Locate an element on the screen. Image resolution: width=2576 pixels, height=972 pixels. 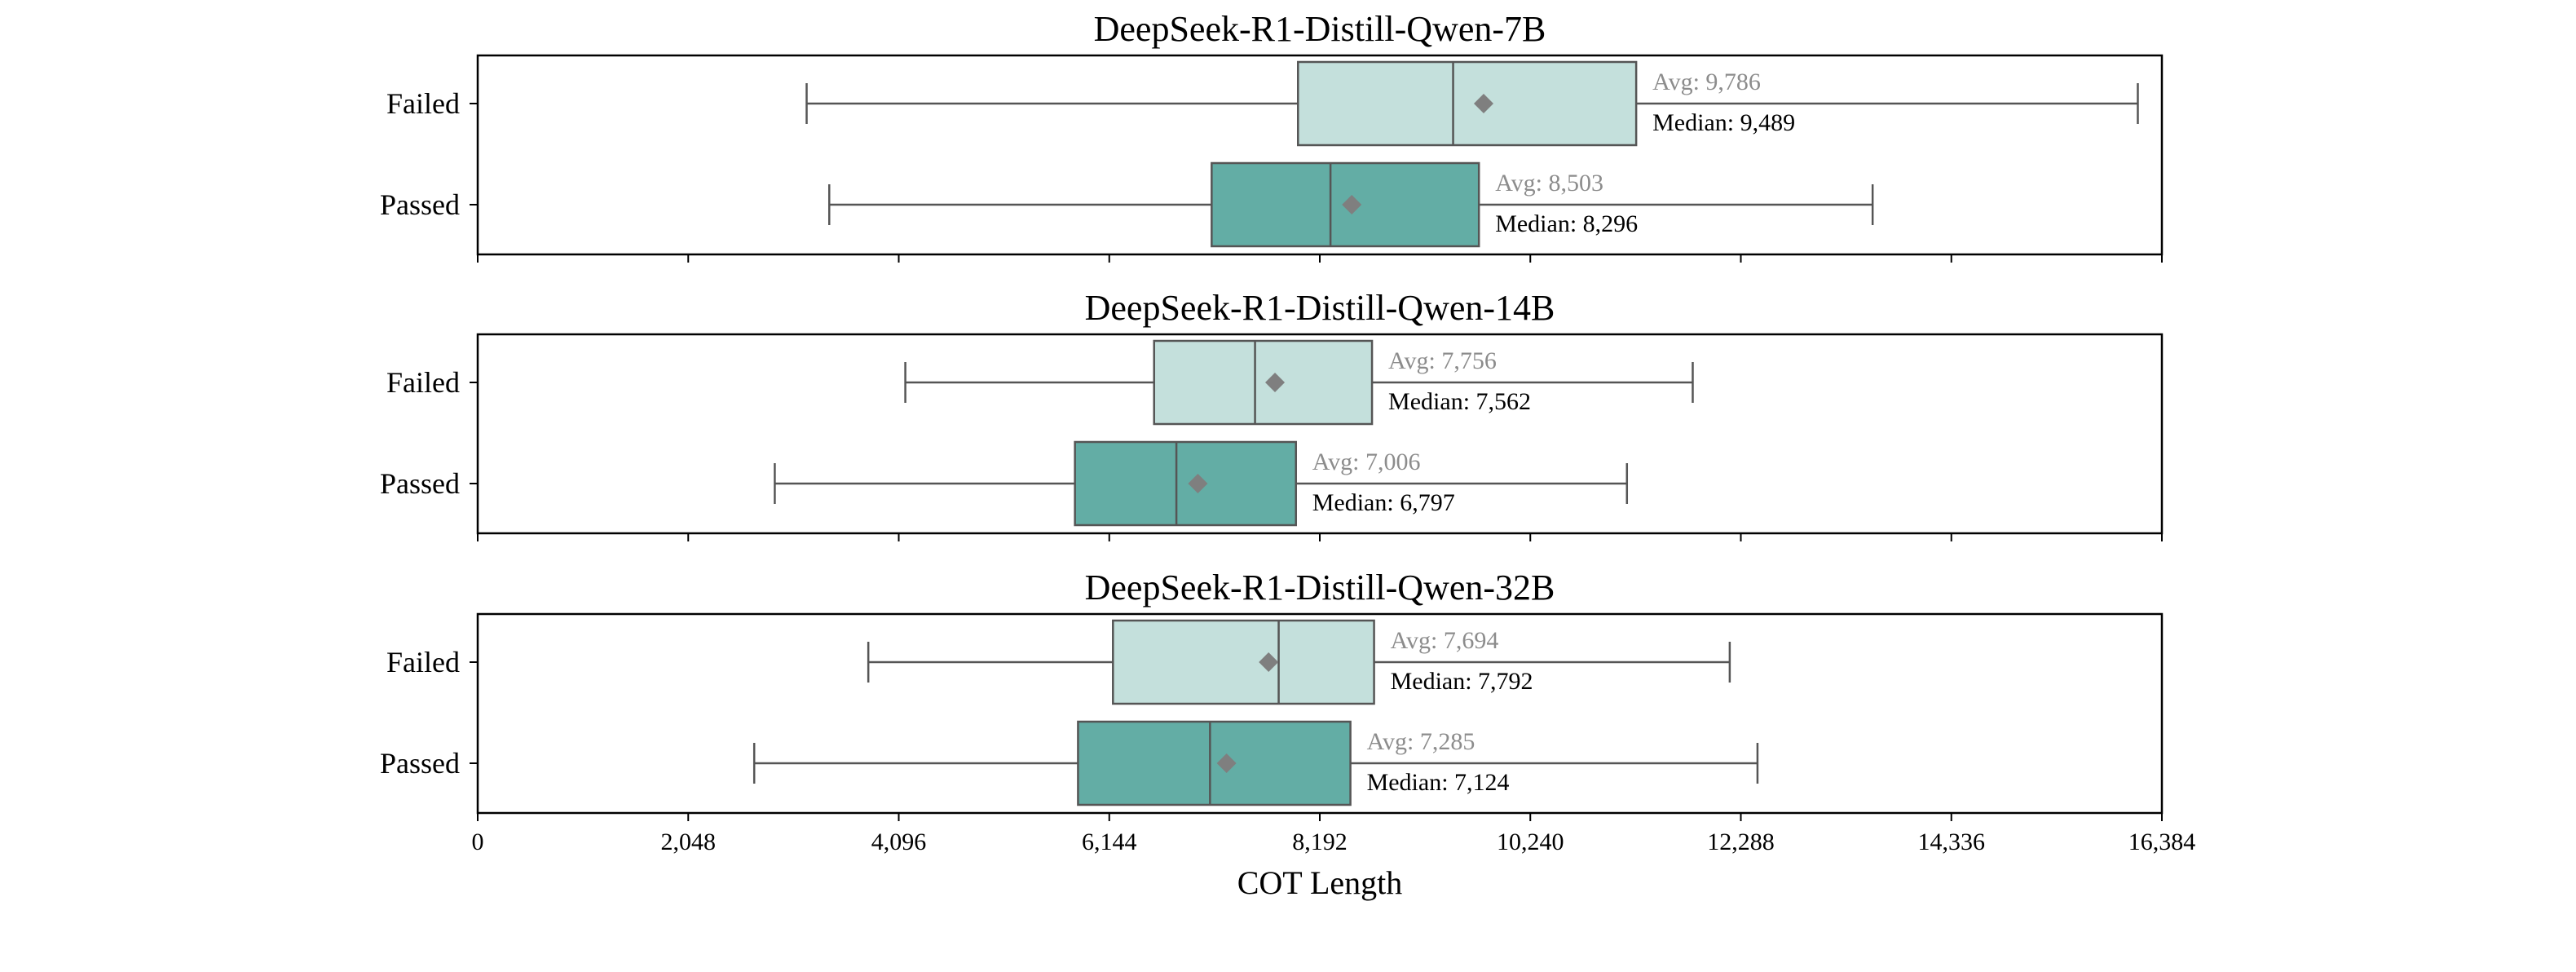
panel-title: DeepSeek-R1-Distill-Qwen-32B is located at coordinates (1320, 588).